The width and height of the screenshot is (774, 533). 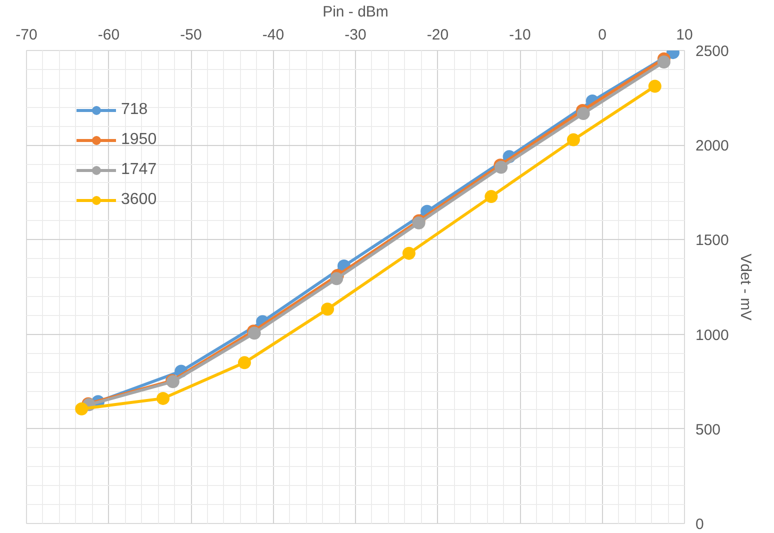 I want to click on x-tick-label: -70, so click(x=27, y=35).